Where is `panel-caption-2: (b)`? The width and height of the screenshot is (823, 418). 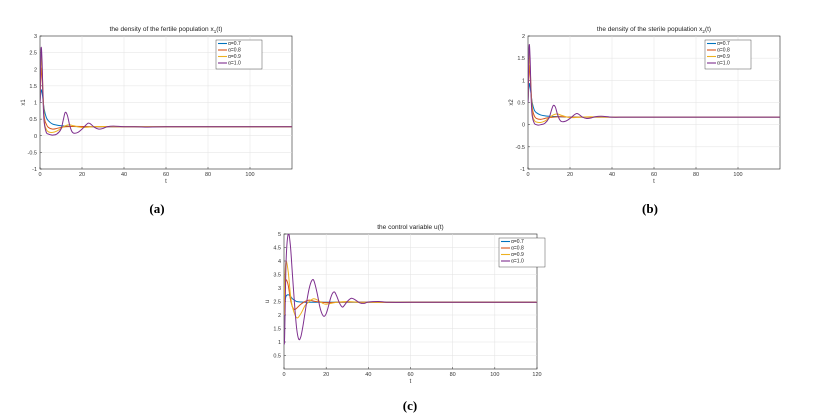 panel-caption-2: (b) is located at coordinates (650, 208).